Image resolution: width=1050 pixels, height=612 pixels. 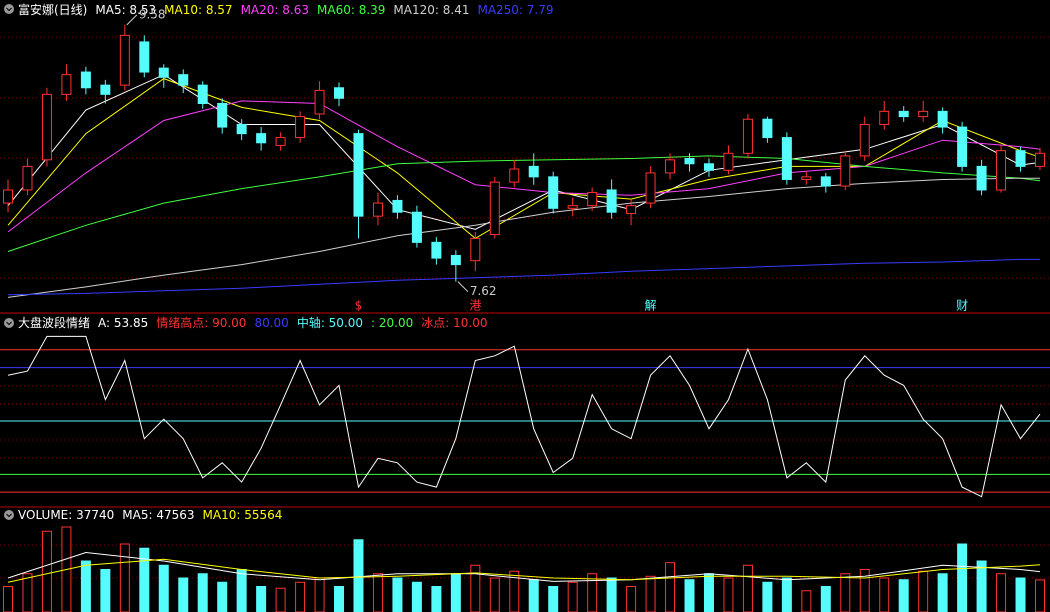 What do you see at coordinates (152, 14) in the screenshot?
I see `annotation: 9.58` at bounding box center [152, 14].